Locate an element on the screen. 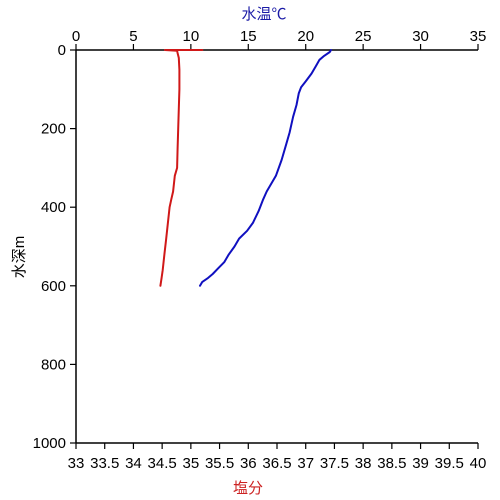  y-tick-label: 0 is located at coordinates (62, 50).